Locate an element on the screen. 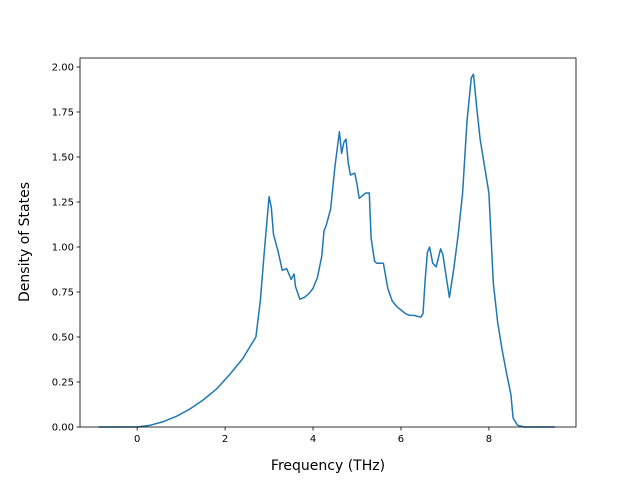  x-tick-label: 0 is located at coordinates (137, 439).